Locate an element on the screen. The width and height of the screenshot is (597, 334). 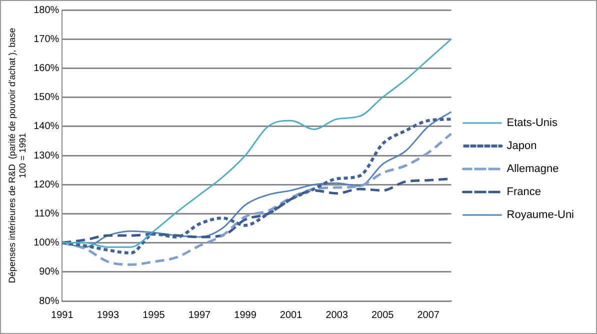
x-tick-label: 1991 is located at coordinates (62, 315).